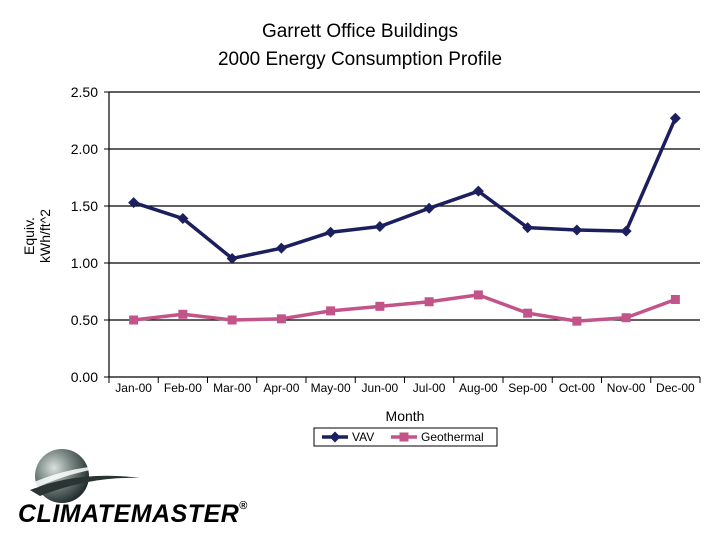 This screenshot has width=720, height=540. What do you see at coordinates (243, 506) in the screenshot?
I see `registered-mark: ®` at bounding box center [243, 506].